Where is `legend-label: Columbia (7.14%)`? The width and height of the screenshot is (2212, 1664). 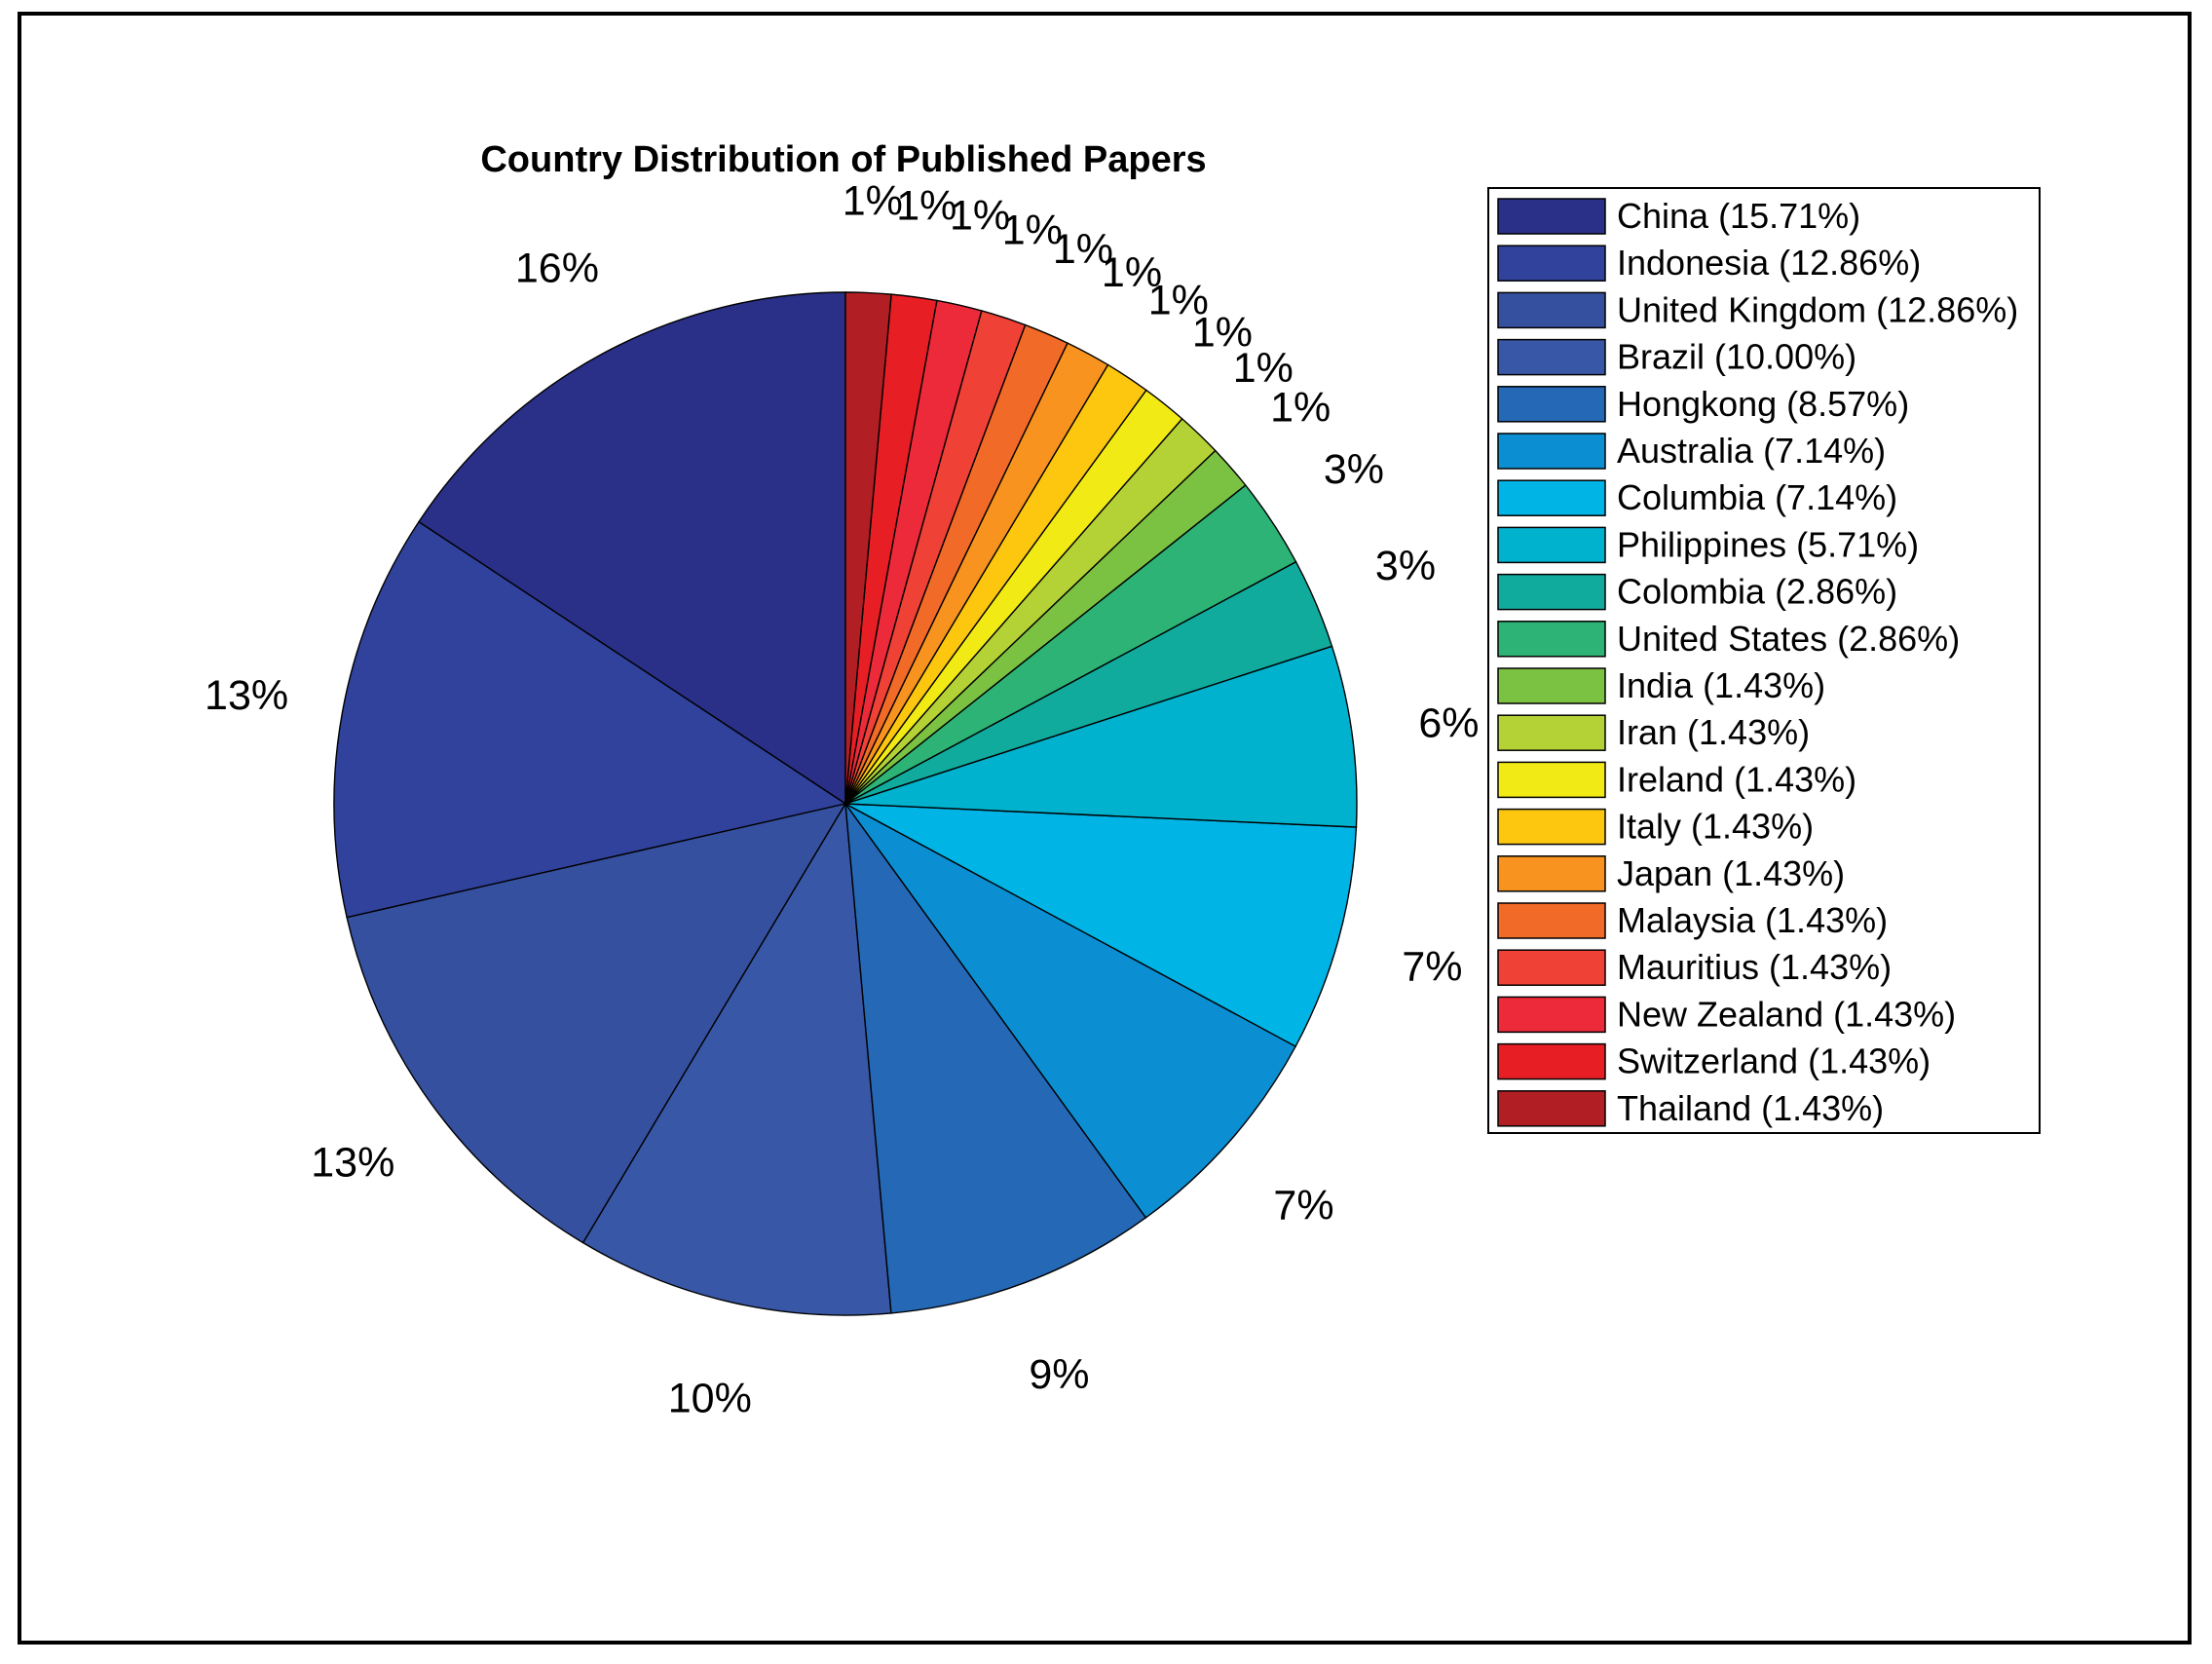
legend-label: Columbia (7.14%) is located at coordinates (1757, 497).